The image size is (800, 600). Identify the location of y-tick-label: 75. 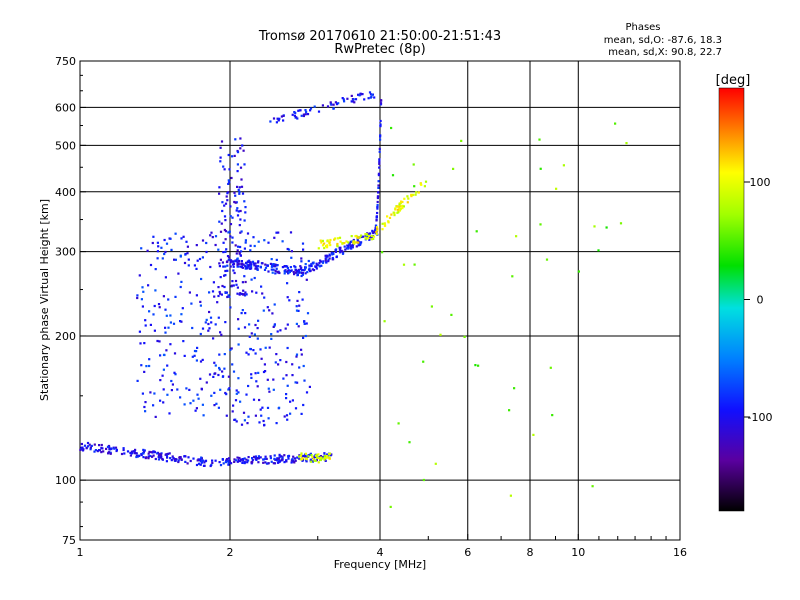
(69, 540).